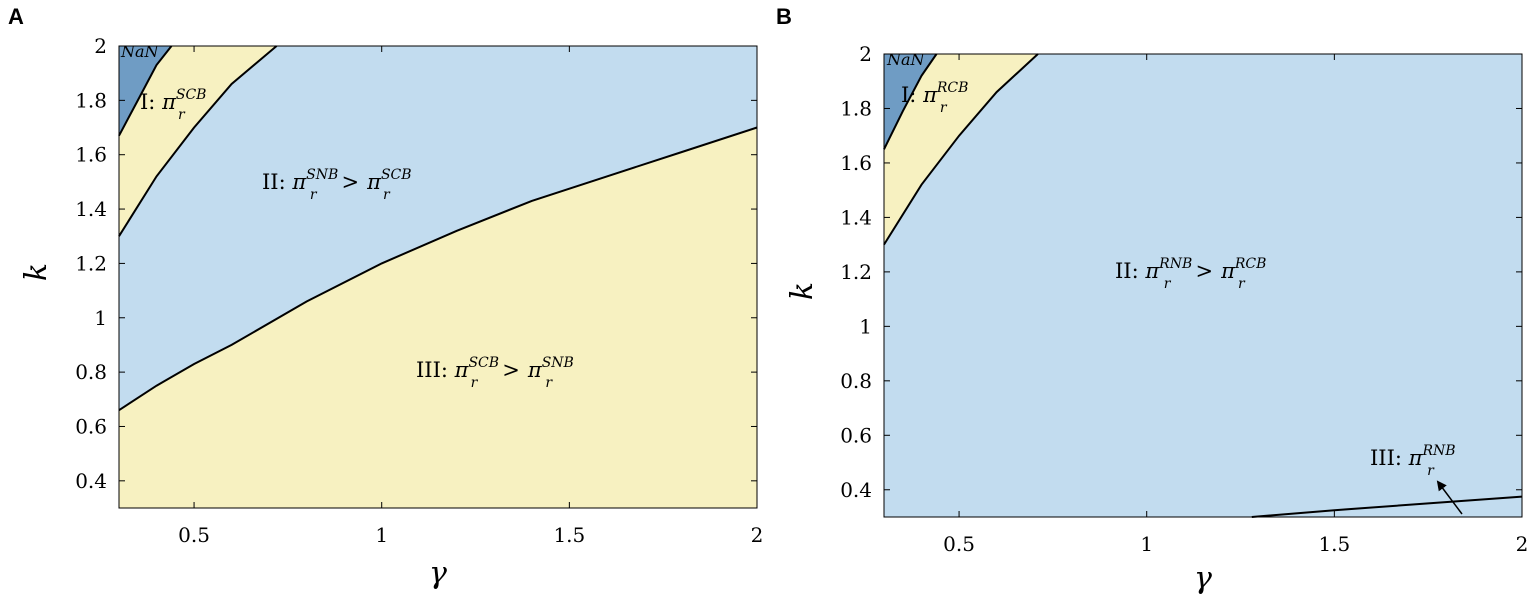 Image resolution: width=1535 pixels, height=600 pixels. What do you see at coordinates (1449, 497) in the screenshot?
I see `region-III-arrow` at bounding box center [1449, 497].